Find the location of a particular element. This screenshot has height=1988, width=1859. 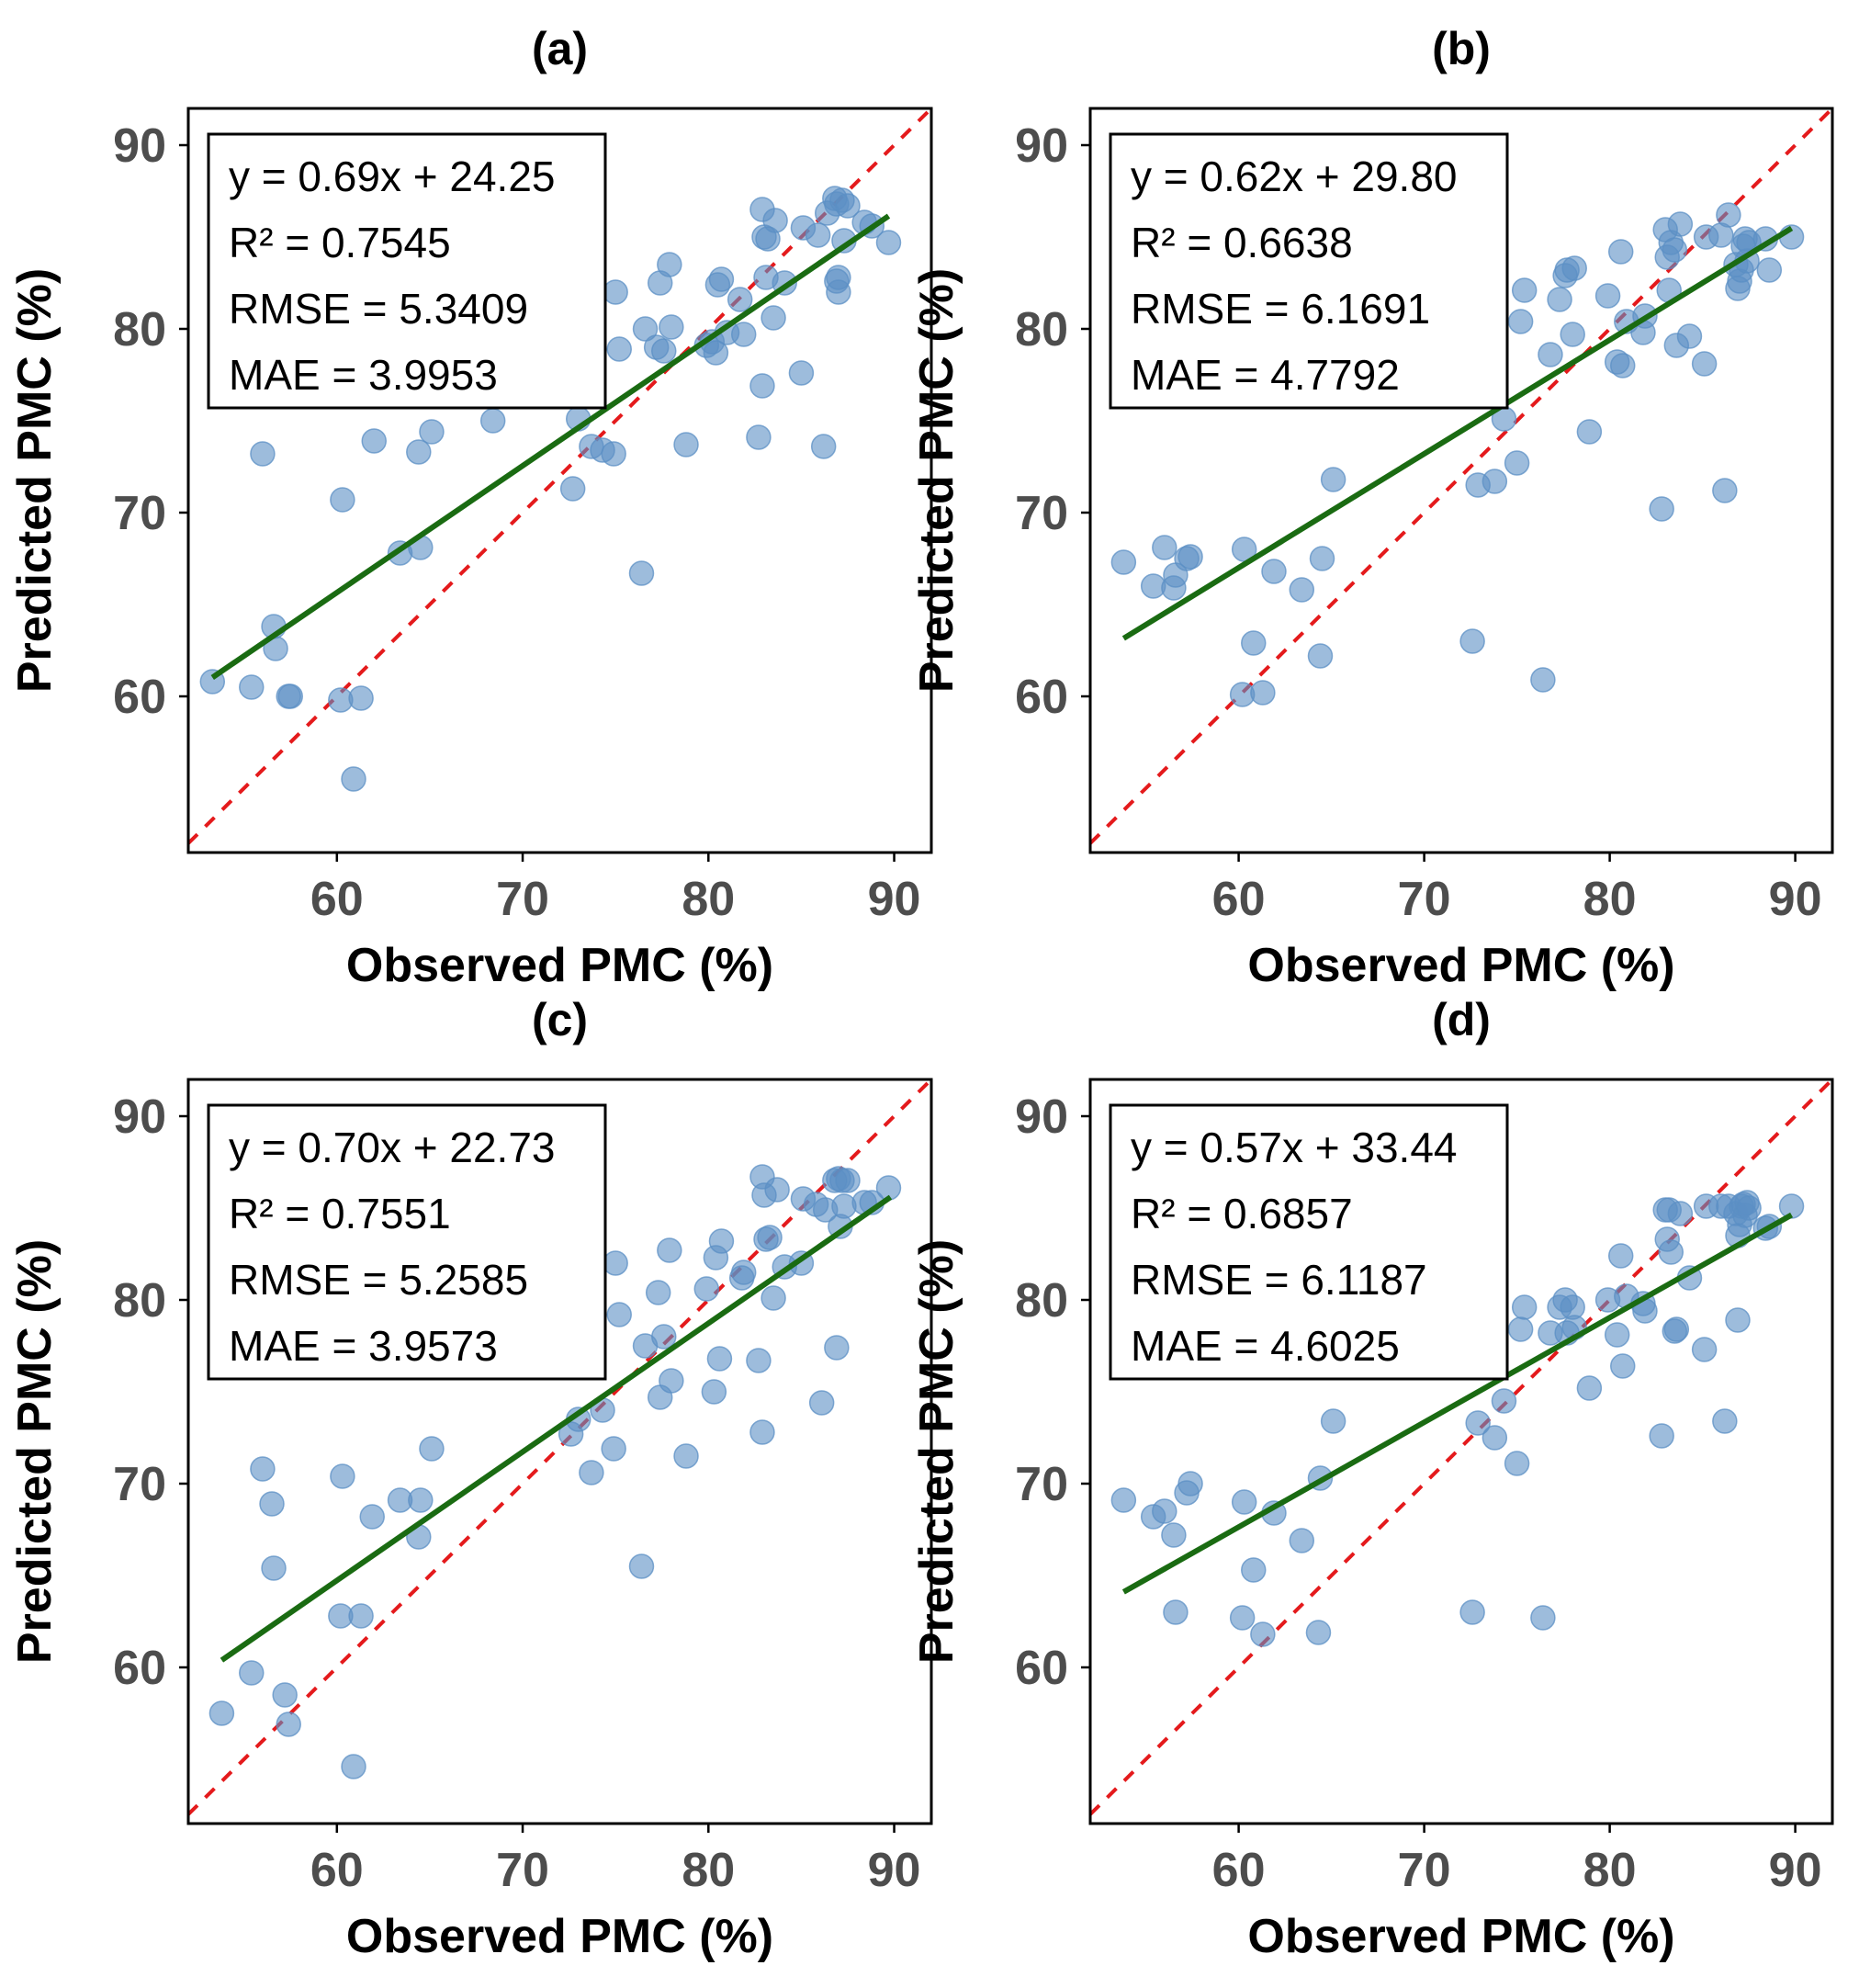

x-tick-label-c-3: 90 is located at coordinates (894, 1870).